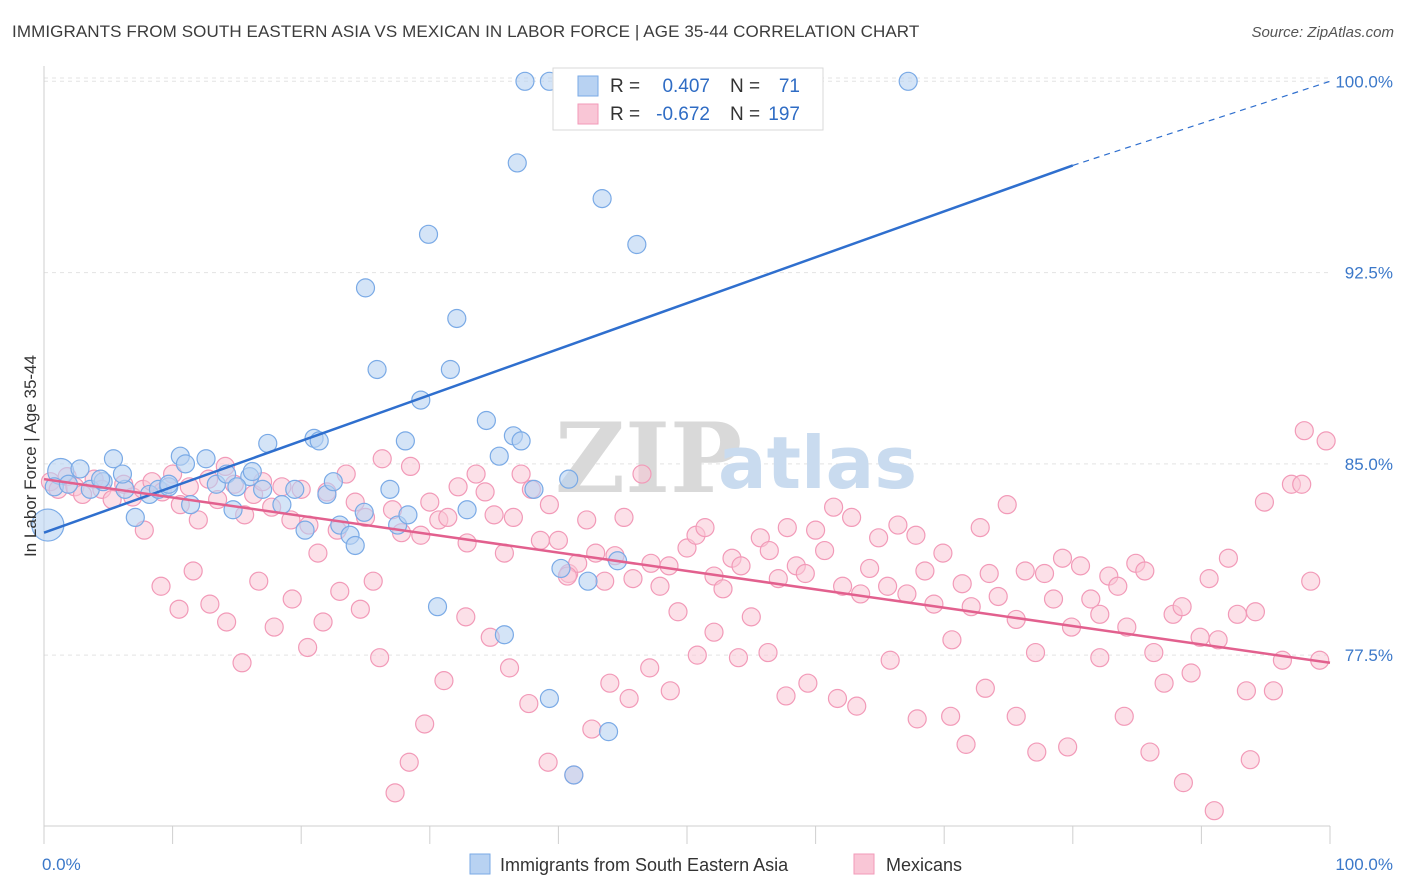 The height and width of the screenshot is (892, 1406). What do you see at coordinates (686, 86) in the screenshot?
I see `legend-r-value-1: 0.407` at bounding box center [686, 86].